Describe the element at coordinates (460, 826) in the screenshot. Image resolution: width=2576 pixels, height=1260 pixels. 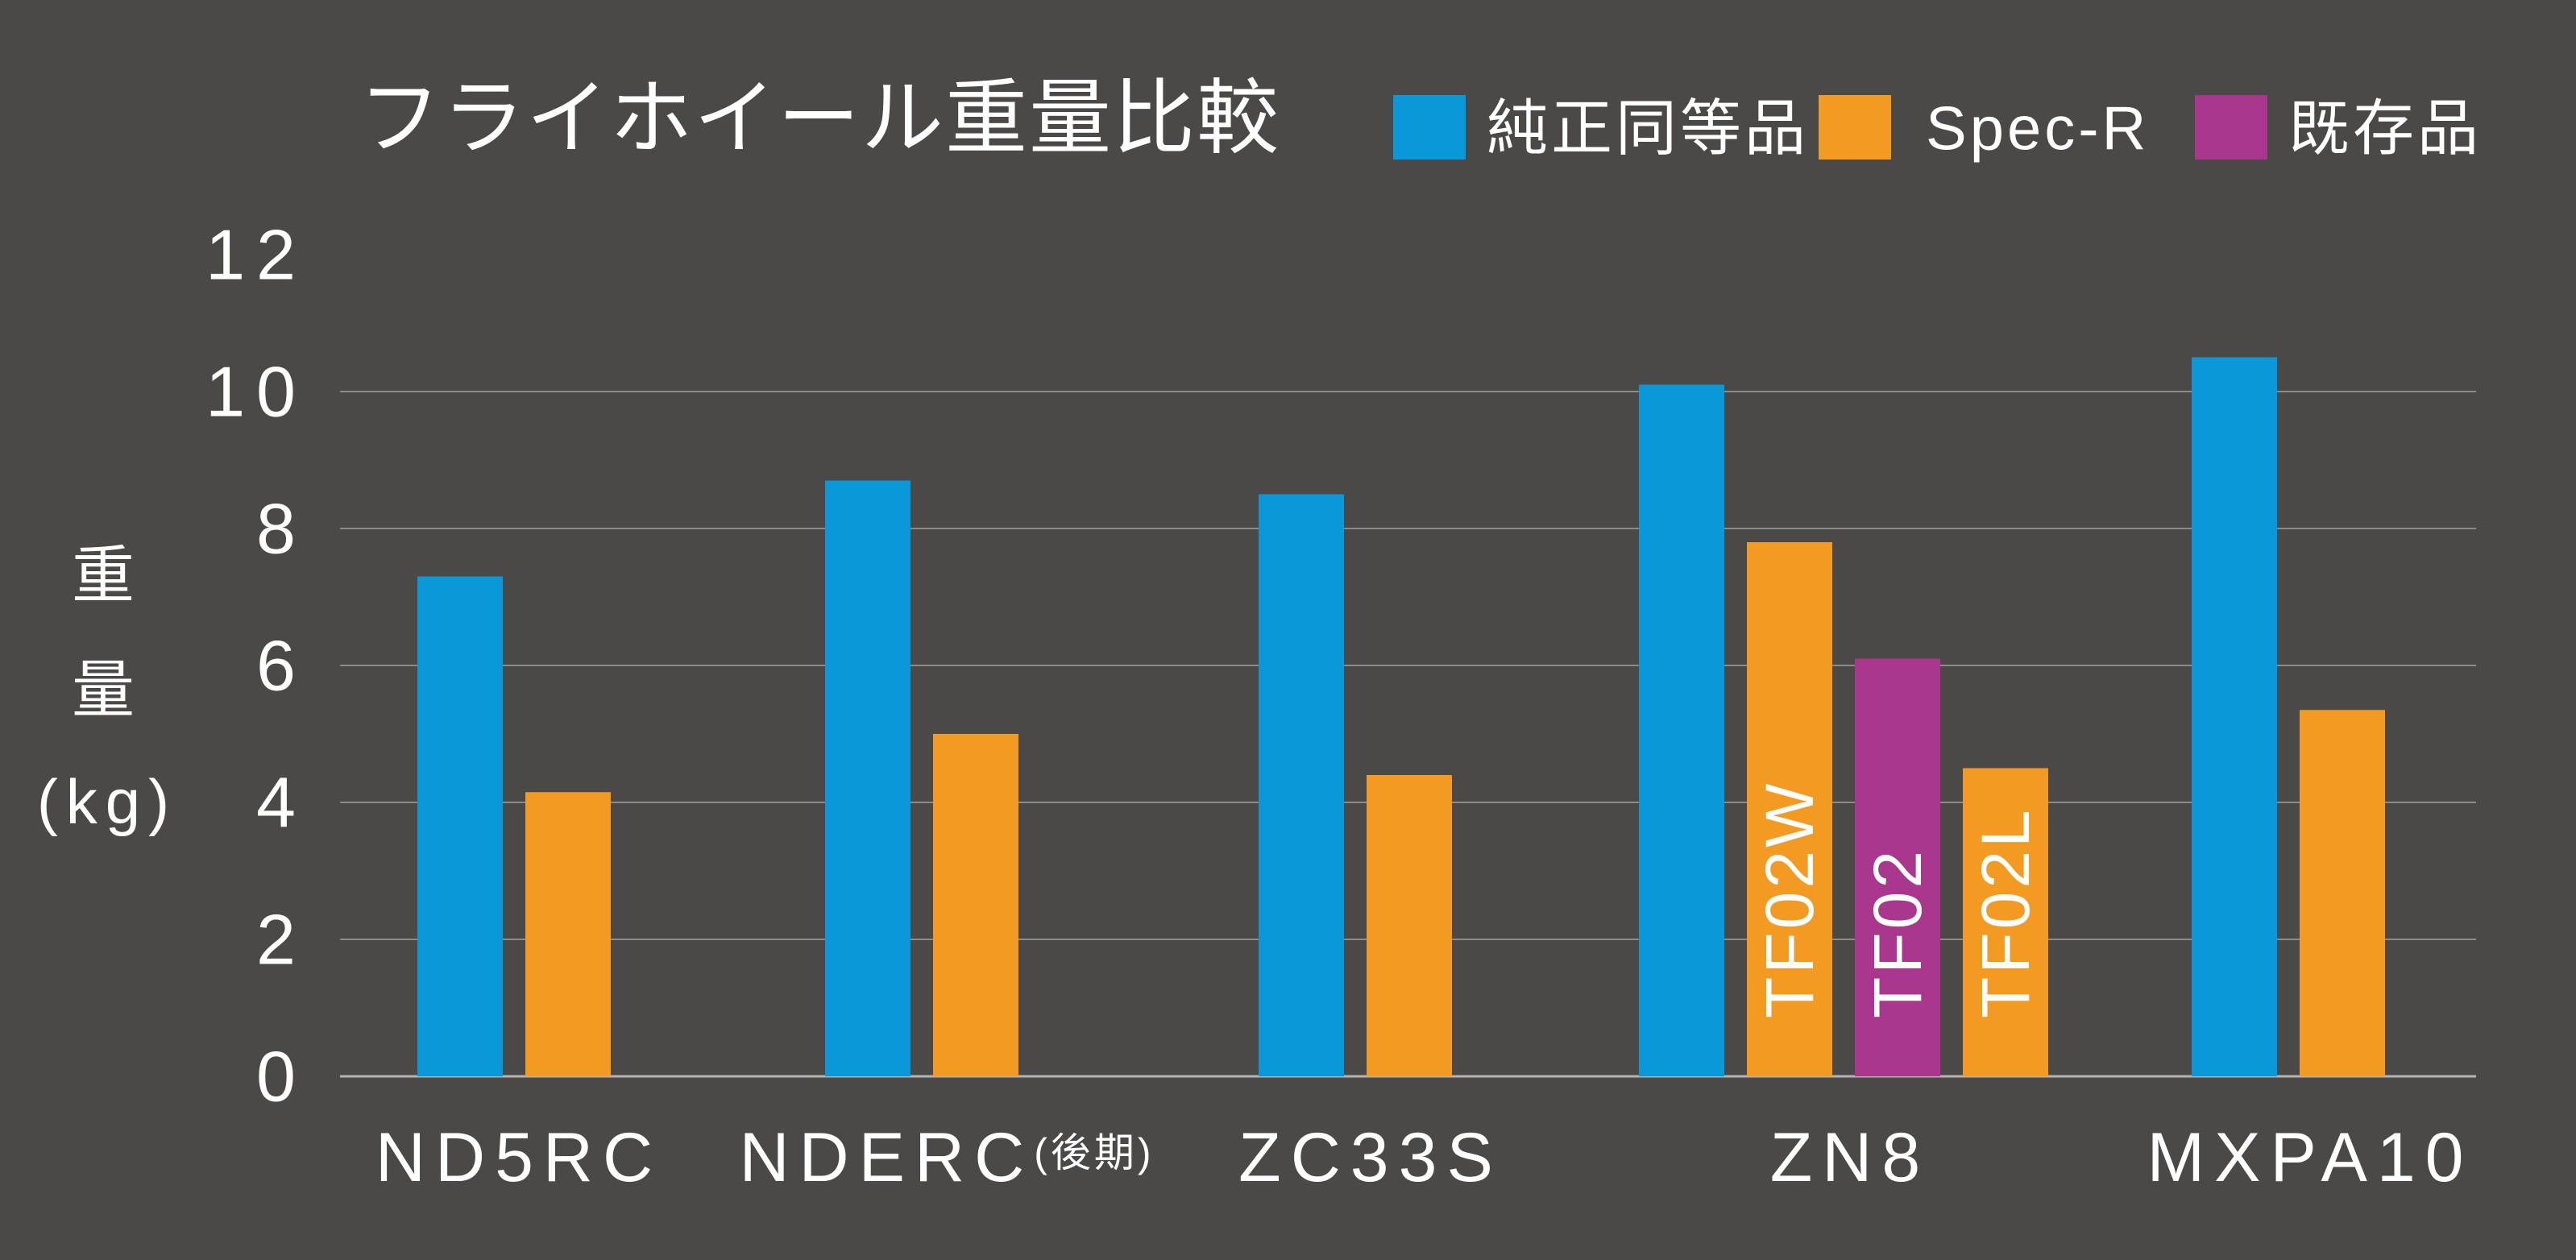
I see `bar-nd5rc-genuine` at that location.